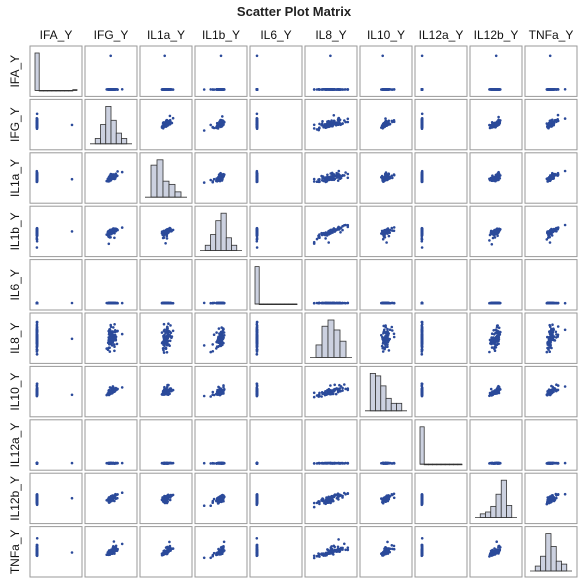 The image size is (588, 587). What do you see at coordinates (15, 338) in the screenshot?
I see `row-label: IL8_Y` at bounding box center [15, 338].